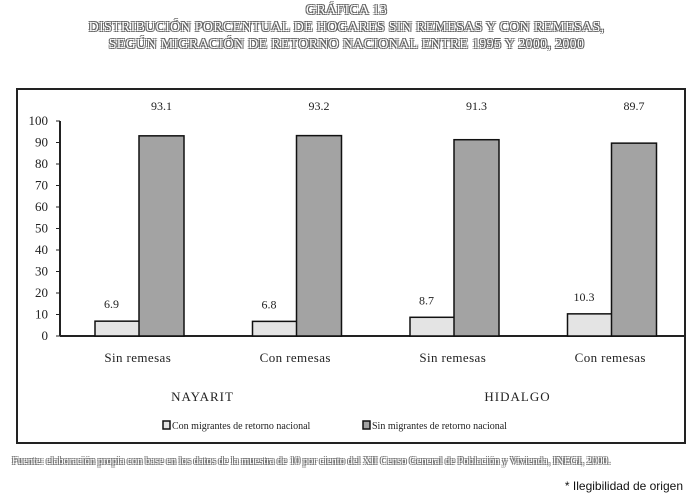 This screenshot has width=693, height=502. Describe the element at coordinates (319, 106) in the screenshot. I see `data-label-sin-migrantes: 93.2` at that location.